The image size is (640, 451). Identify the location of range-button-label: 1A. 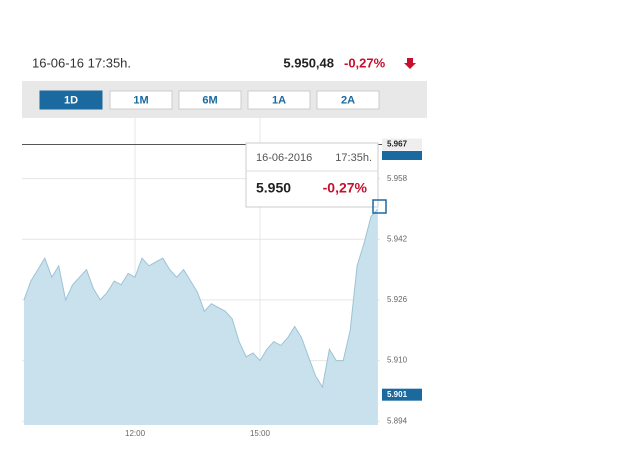
(279, 100).